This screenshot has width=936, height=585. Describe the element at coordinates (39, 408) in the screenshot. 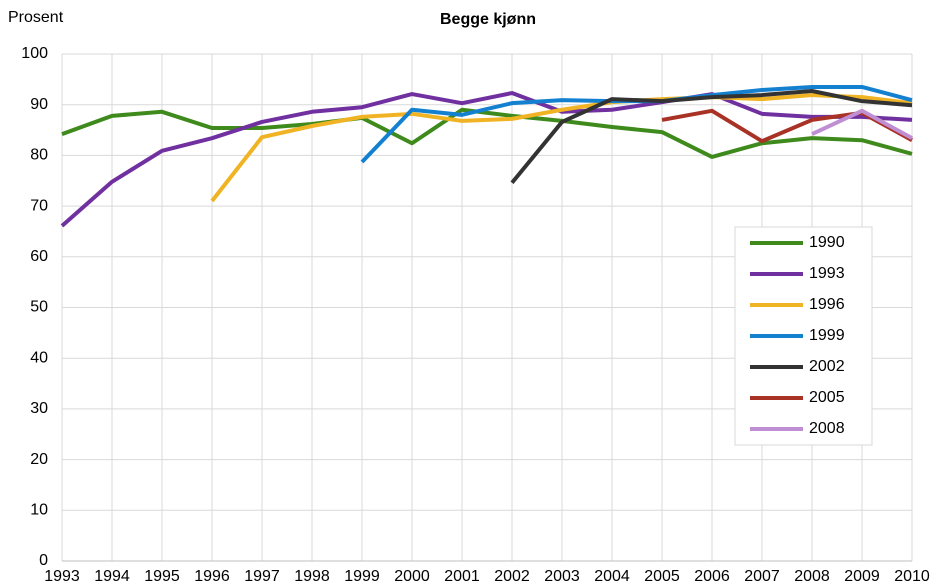

I see `y-tick-label: 30` at that location.